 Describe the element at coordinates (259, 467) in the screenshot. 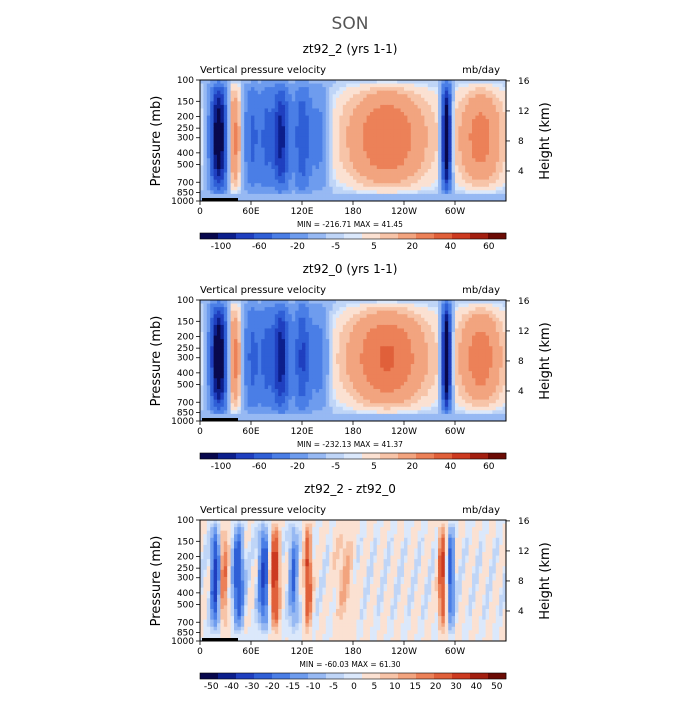

I see `panel-2-colorbar-label: -60` at that location.